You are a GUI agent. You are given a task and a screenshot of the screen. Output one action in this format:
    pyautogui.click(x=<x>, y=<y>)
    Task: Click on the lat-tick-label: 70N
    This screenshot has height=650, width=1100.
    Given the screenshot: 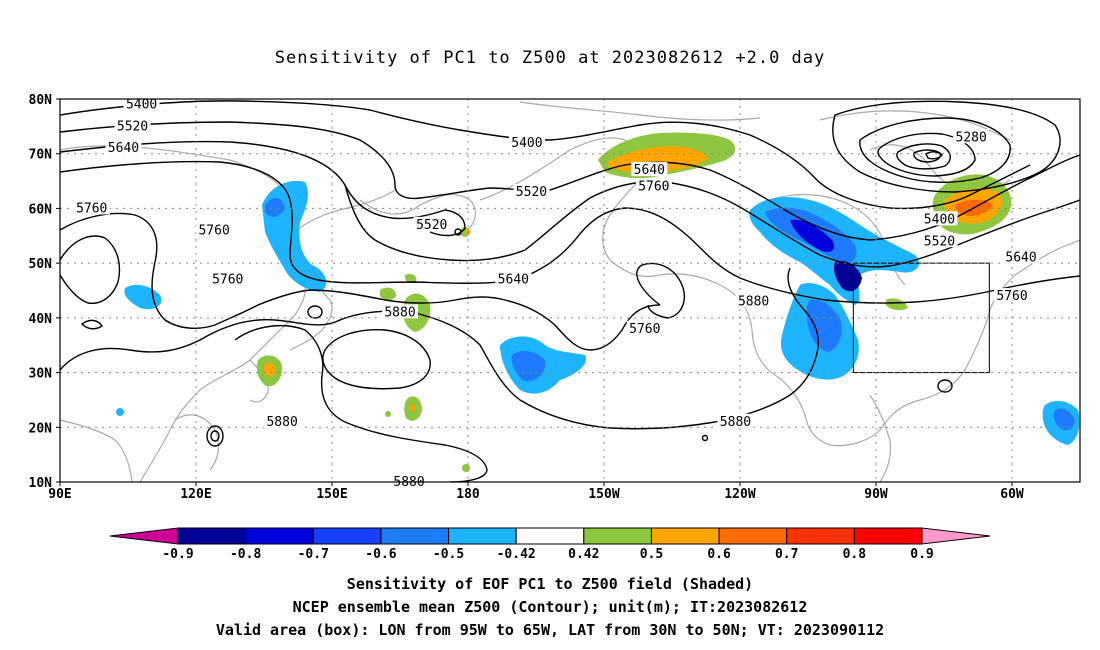 What is the action you would take?
    pyautogui.click(x=41, y=155)
    